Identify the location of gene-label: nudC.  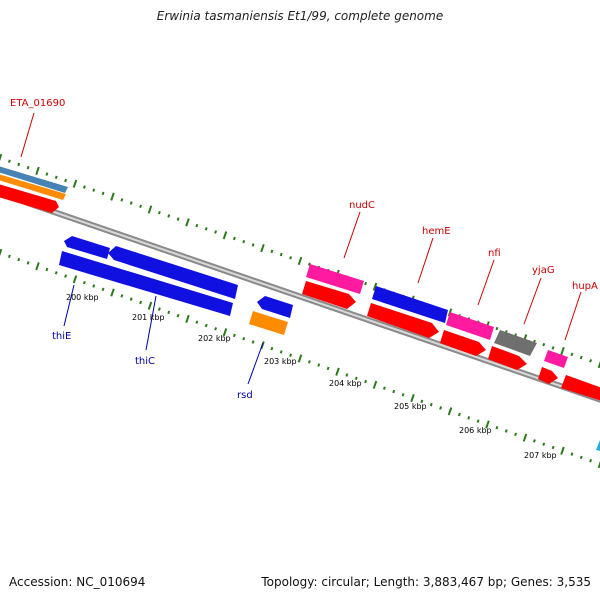
(362, 205).